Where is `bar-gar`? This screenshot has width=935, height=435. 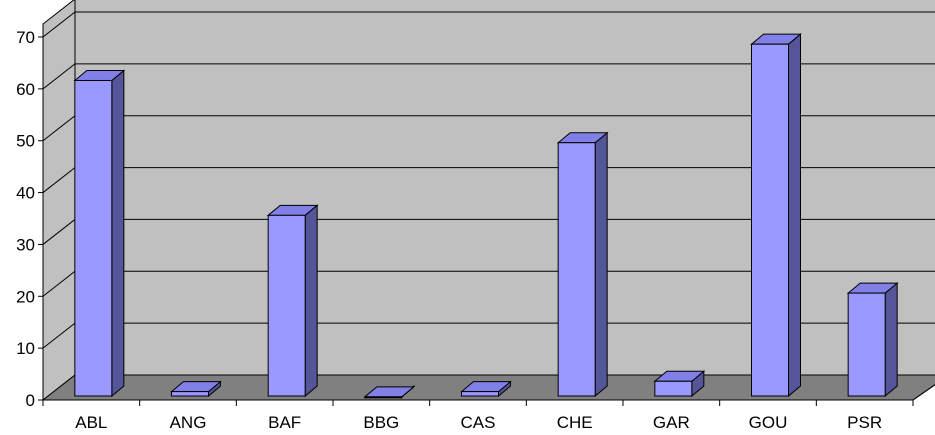 bar-gar is located at coordinates (679, 384).